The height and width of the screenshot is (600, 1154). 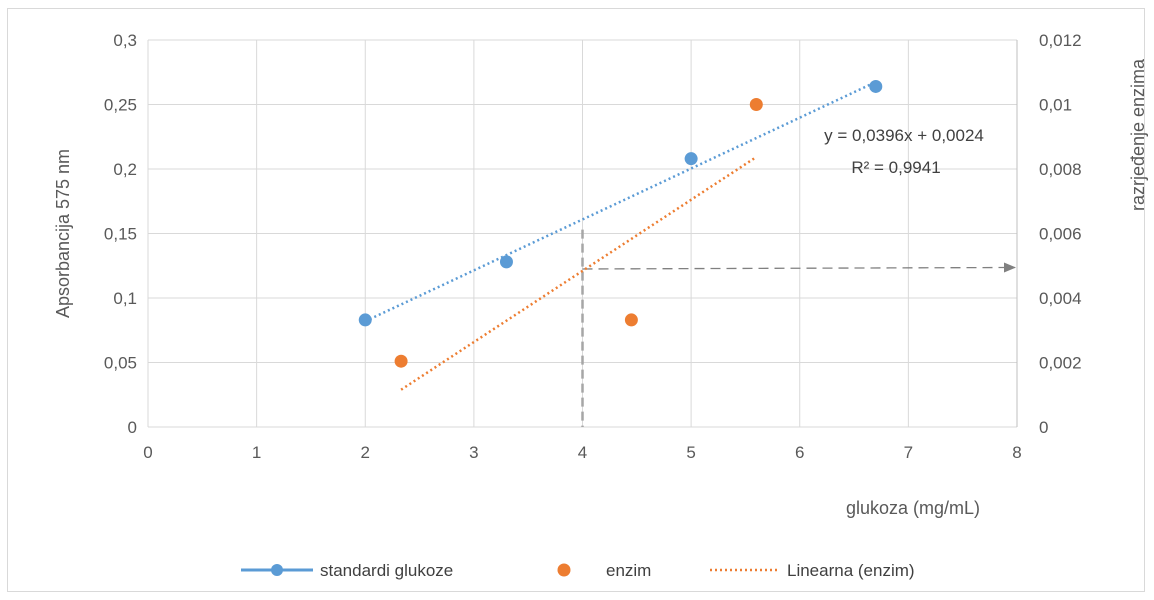 I want to click on legend-label-standard: standardi glukoze, so click(x=386, y=570).